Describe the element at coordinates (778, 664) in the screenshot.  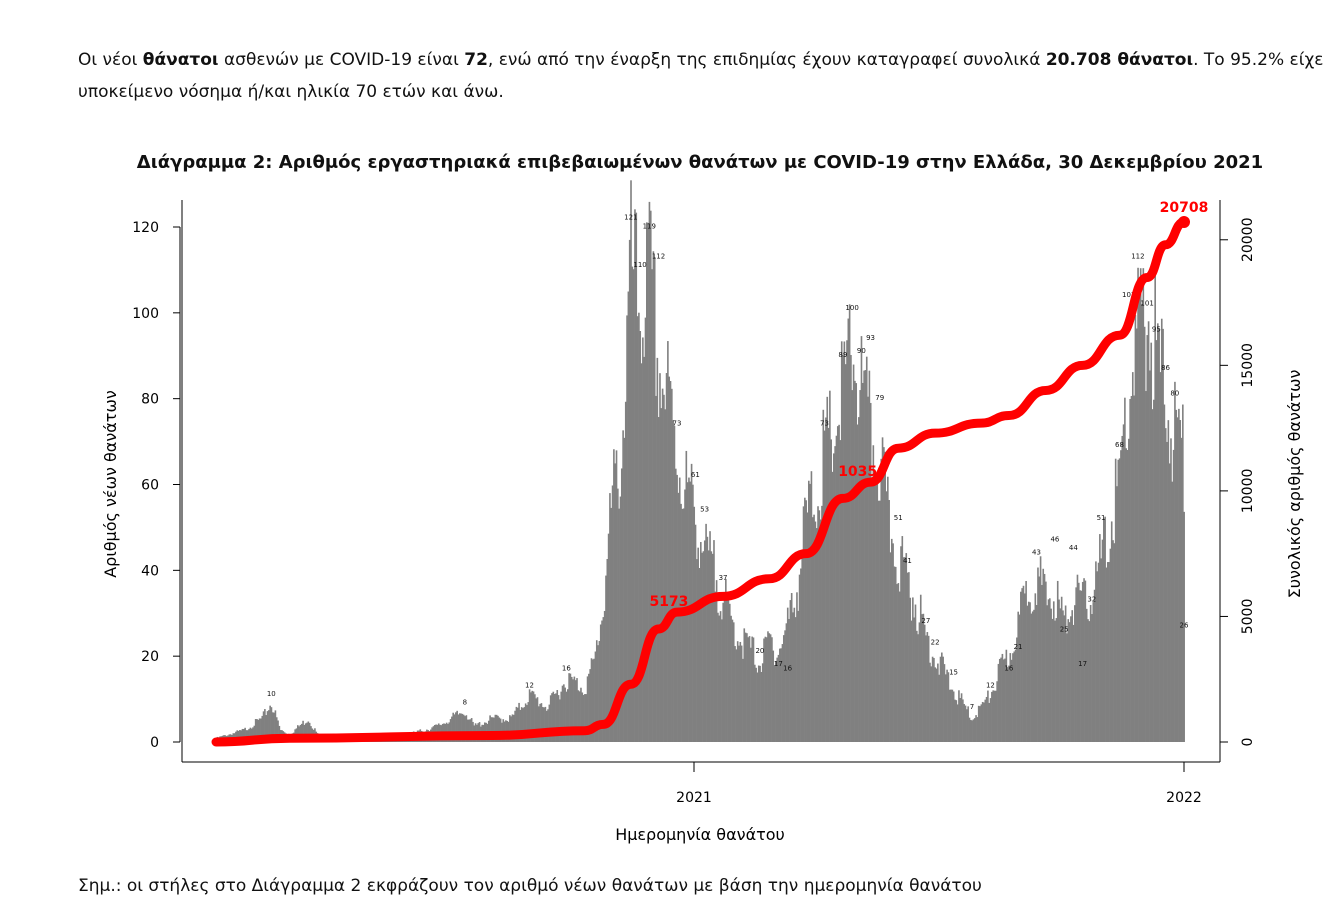
I see `bar-value-label: 17` at that location.